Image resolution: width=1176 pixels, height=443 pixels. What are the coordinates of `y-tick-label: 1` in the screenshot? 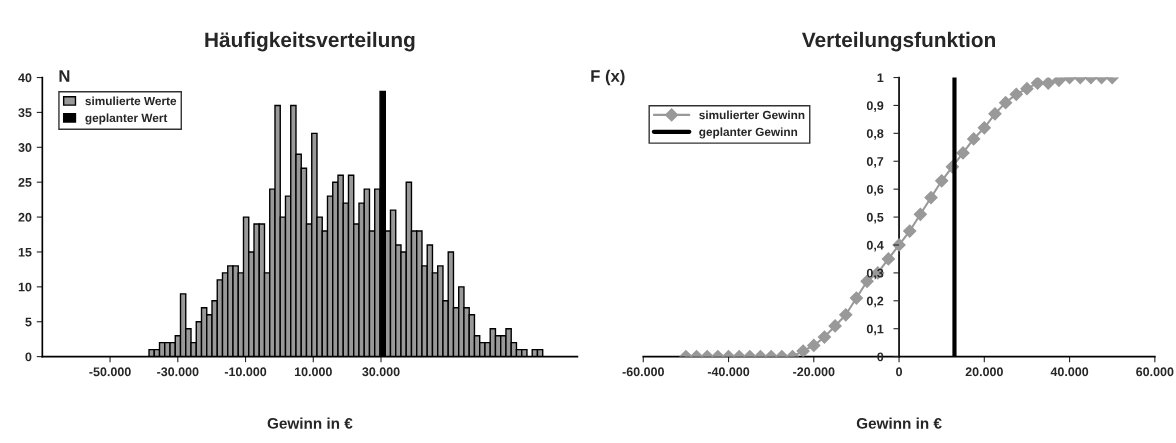 It's located at (880, 78).